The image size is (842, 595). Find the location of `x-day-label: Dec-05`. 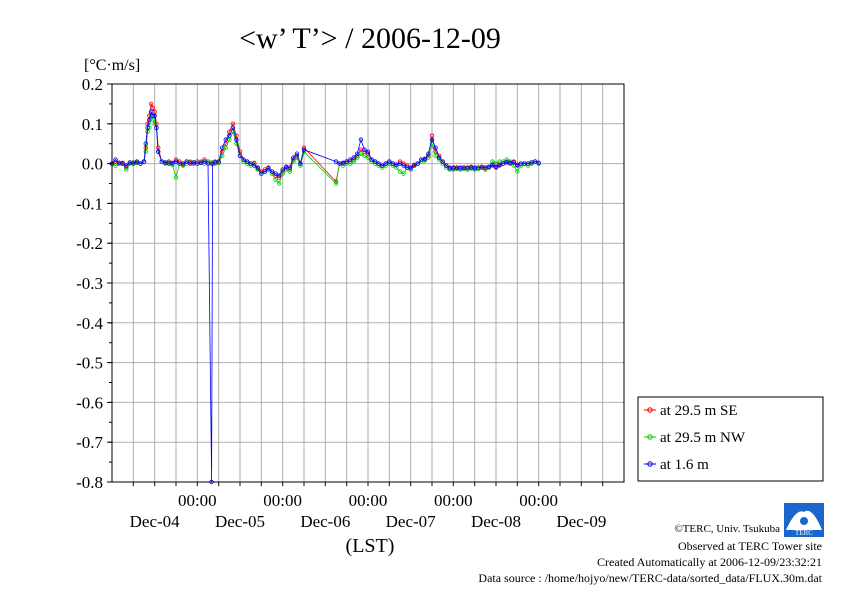

x-day-label: Dec-05 is located at coordinates (240, 521).